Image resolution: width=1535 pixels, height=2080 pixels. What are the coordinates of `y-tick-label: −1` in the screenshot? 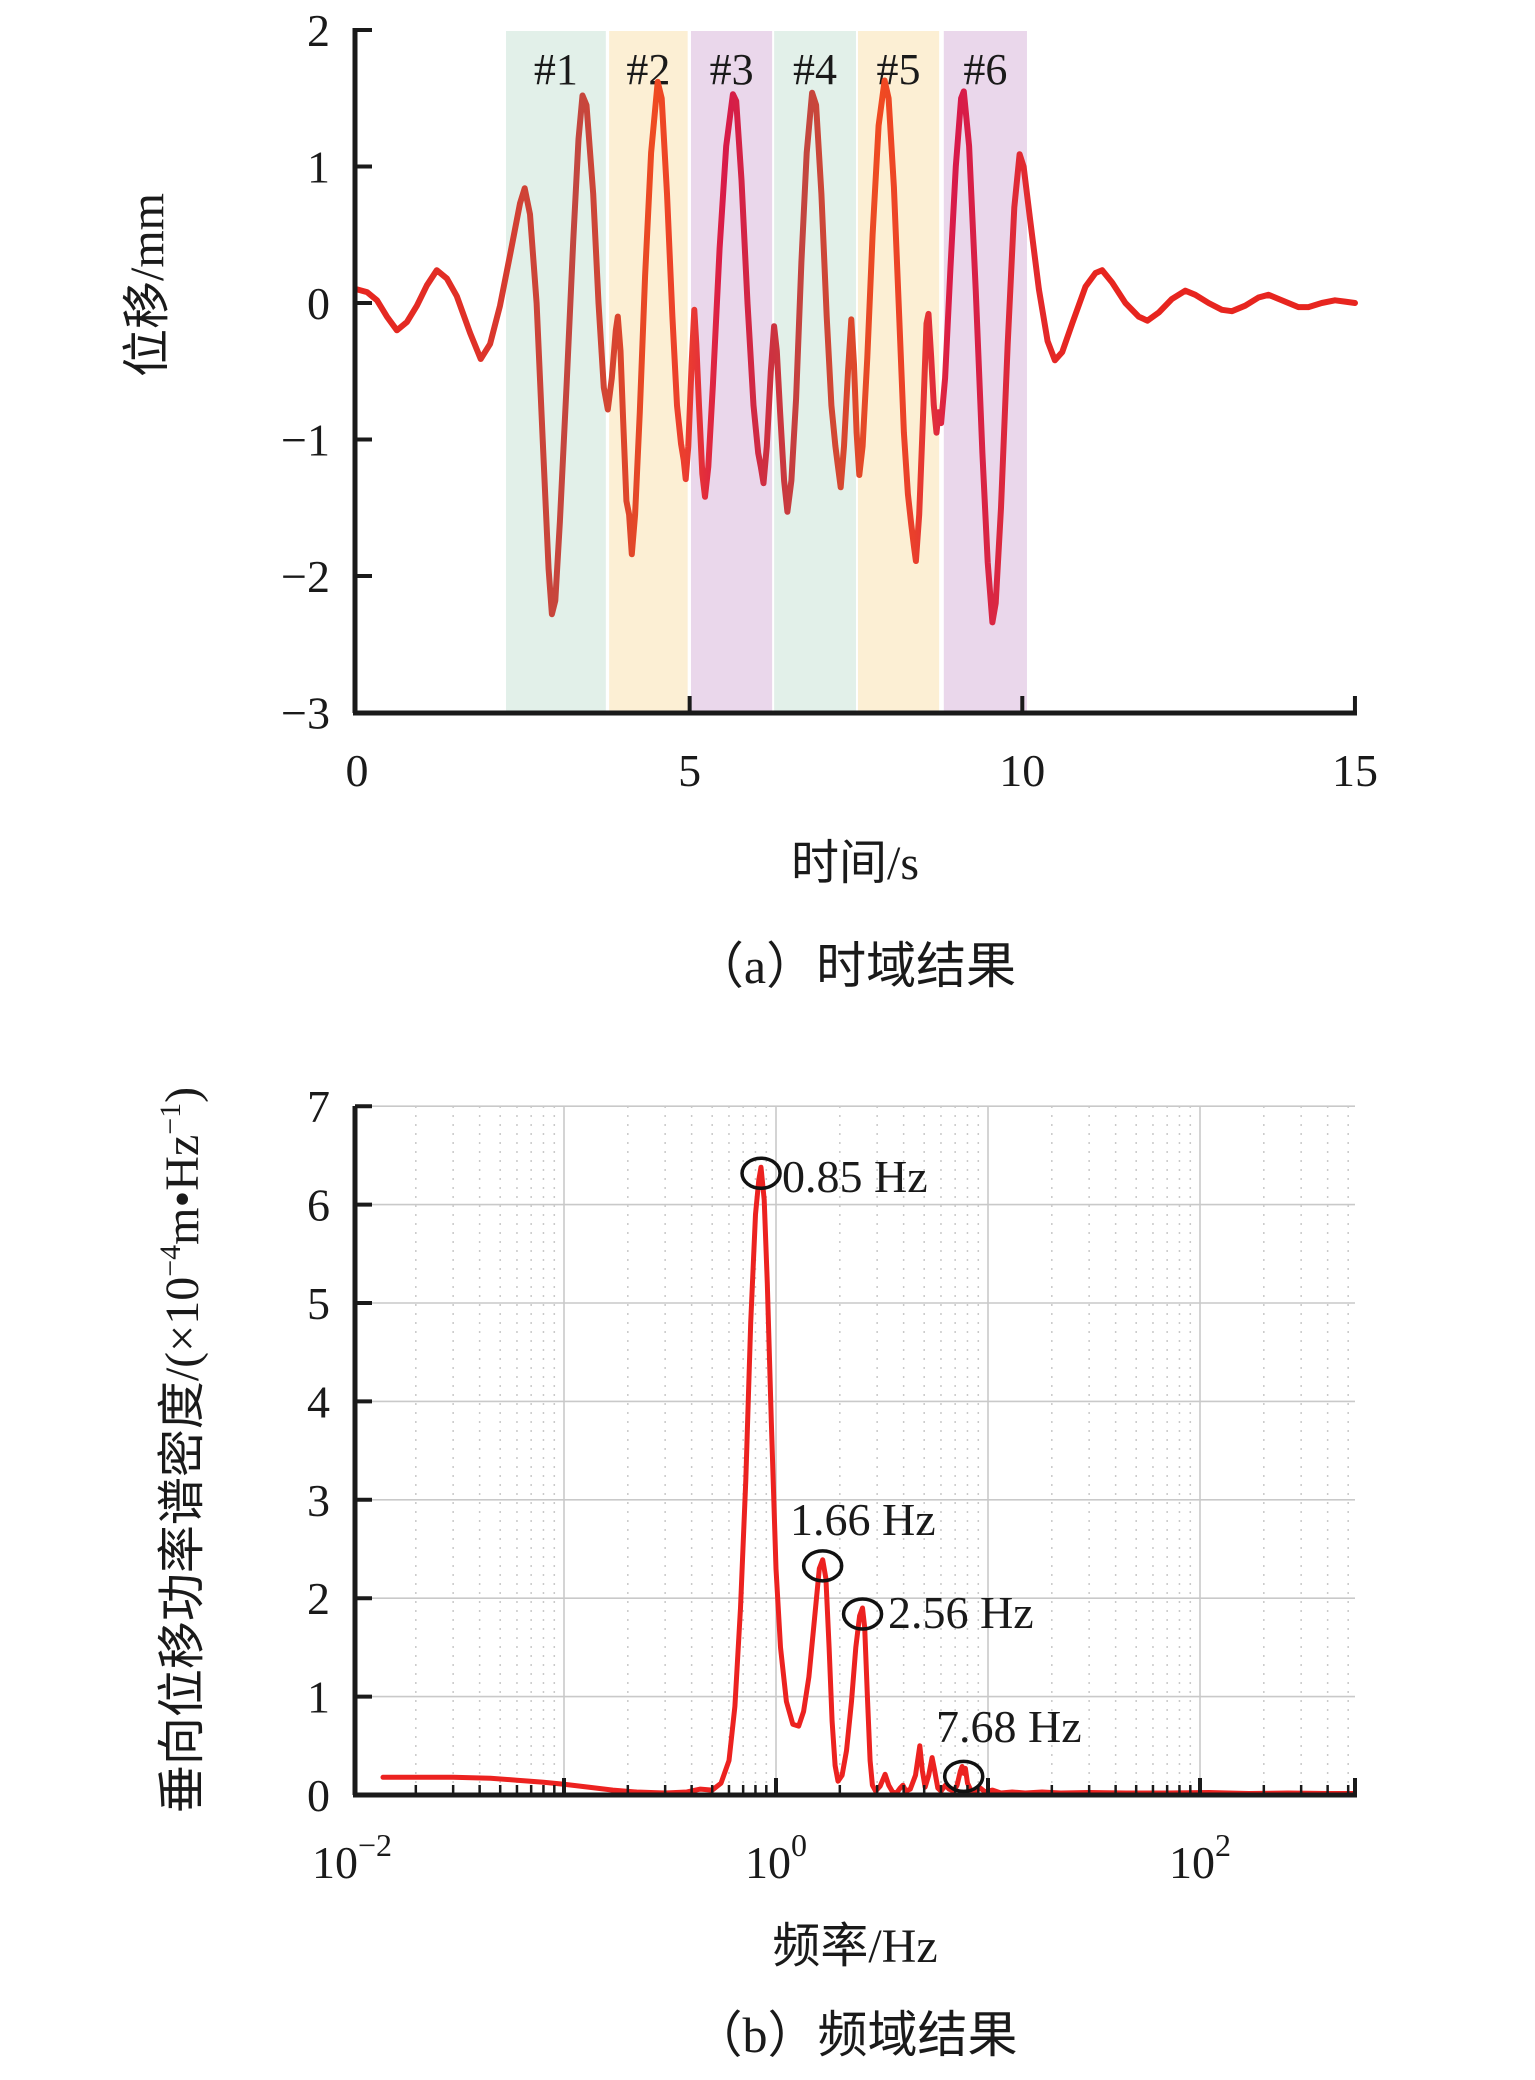 It's located at (305, 440).